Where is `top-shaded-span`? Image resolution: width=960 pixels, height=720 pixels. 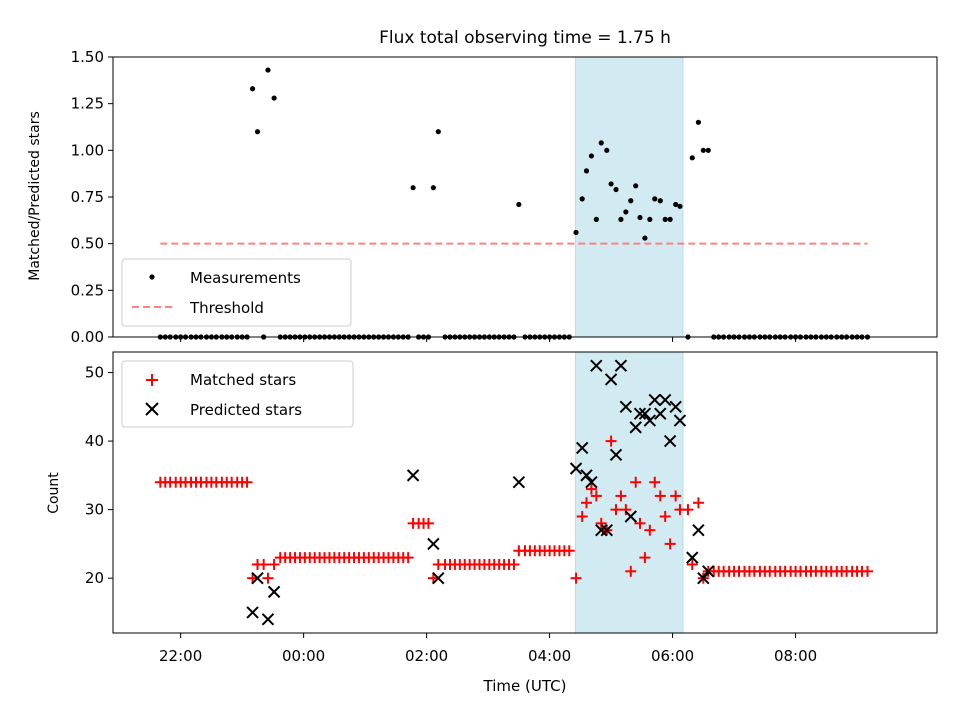 top-shaded-span is located at coordinates (629, 197).